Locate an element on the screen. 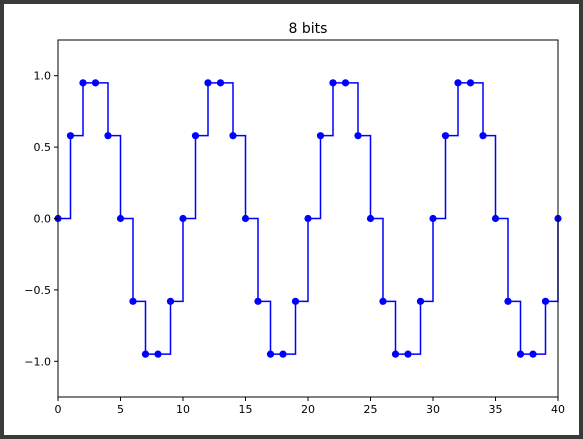 This screenshot has height=439, width=583. y-tick-label: −0.5 is located at coordinates (37, 290).